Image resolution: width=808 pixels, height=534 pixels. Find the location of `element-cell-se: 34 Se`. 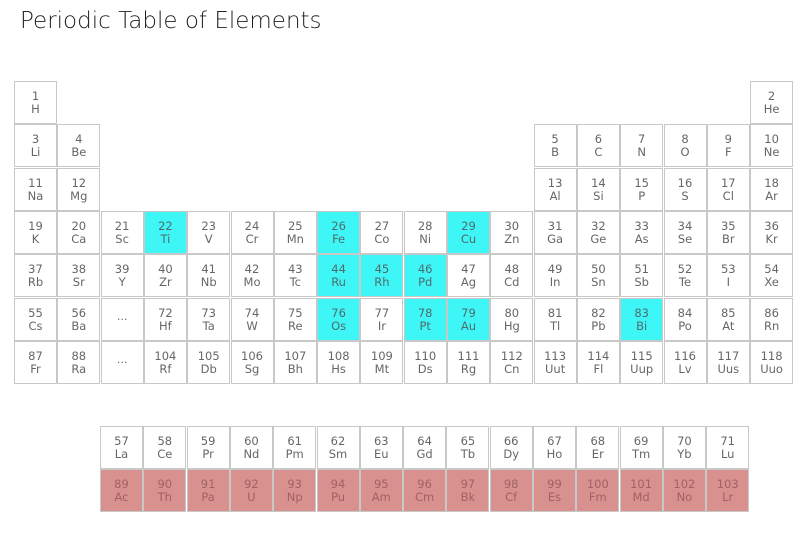

element-cell-se: 34 Se is located at coordinates (685, 232).